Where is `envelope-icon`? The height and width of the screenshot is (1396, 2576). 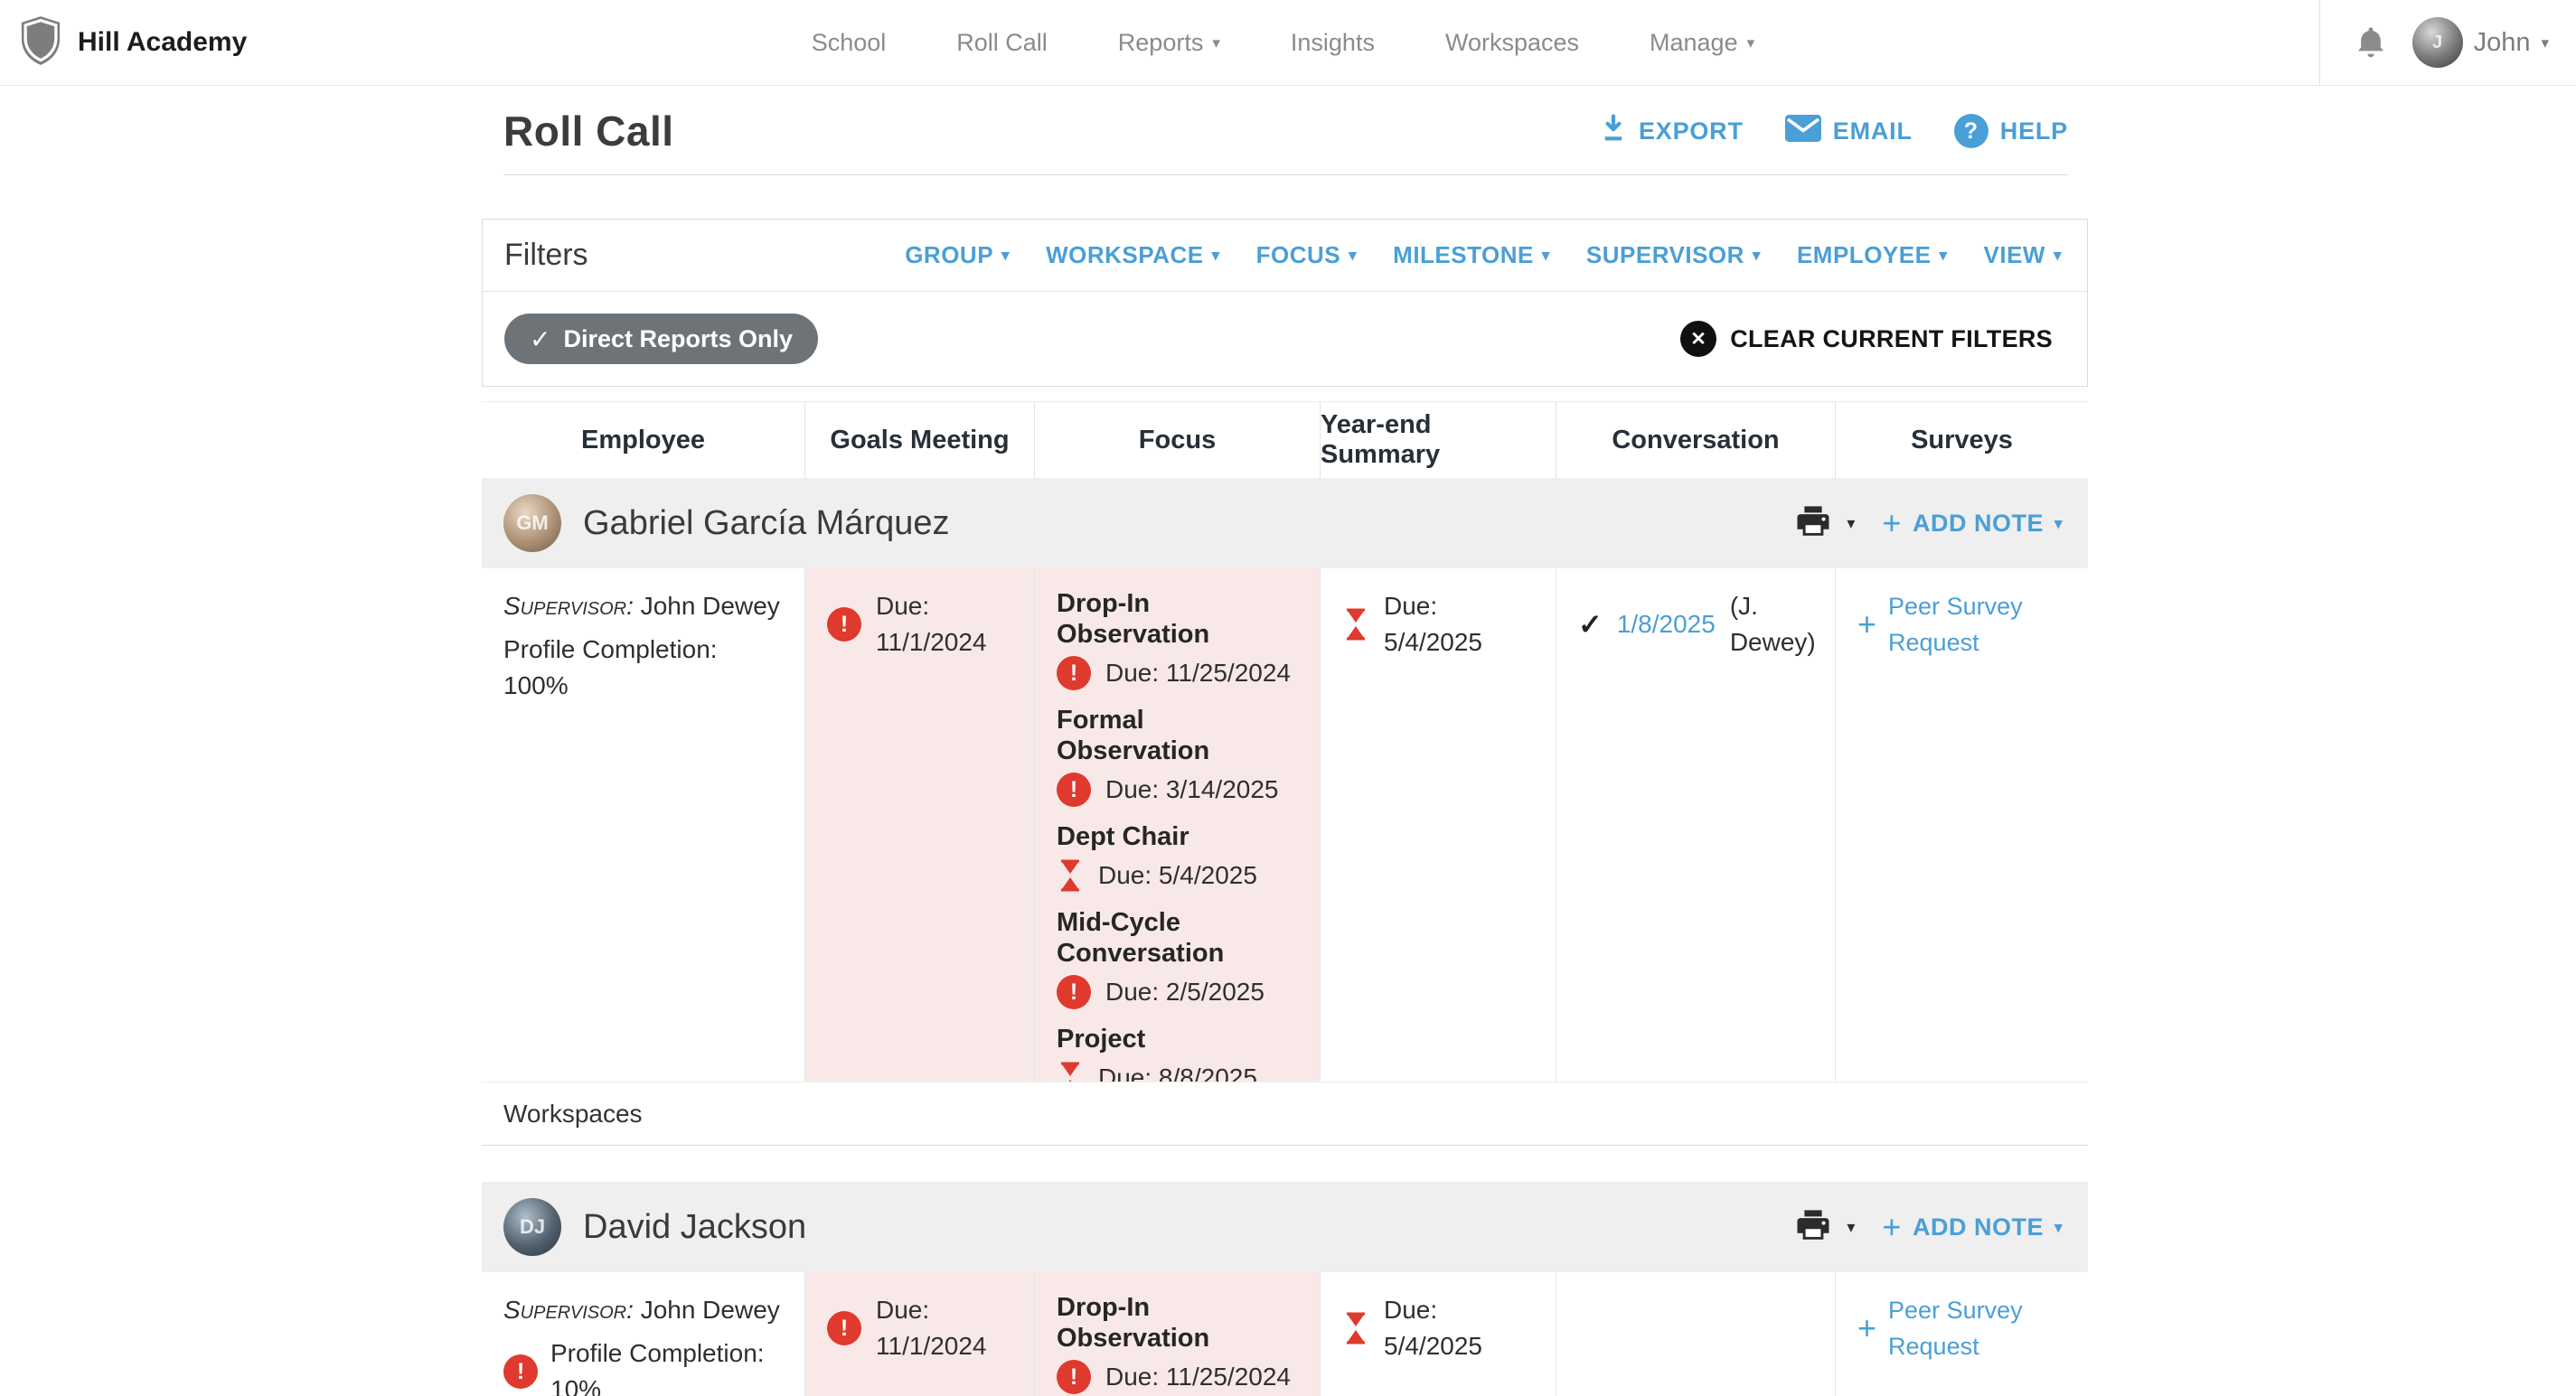
envelope-icon is located at coordinates (1803, 131).